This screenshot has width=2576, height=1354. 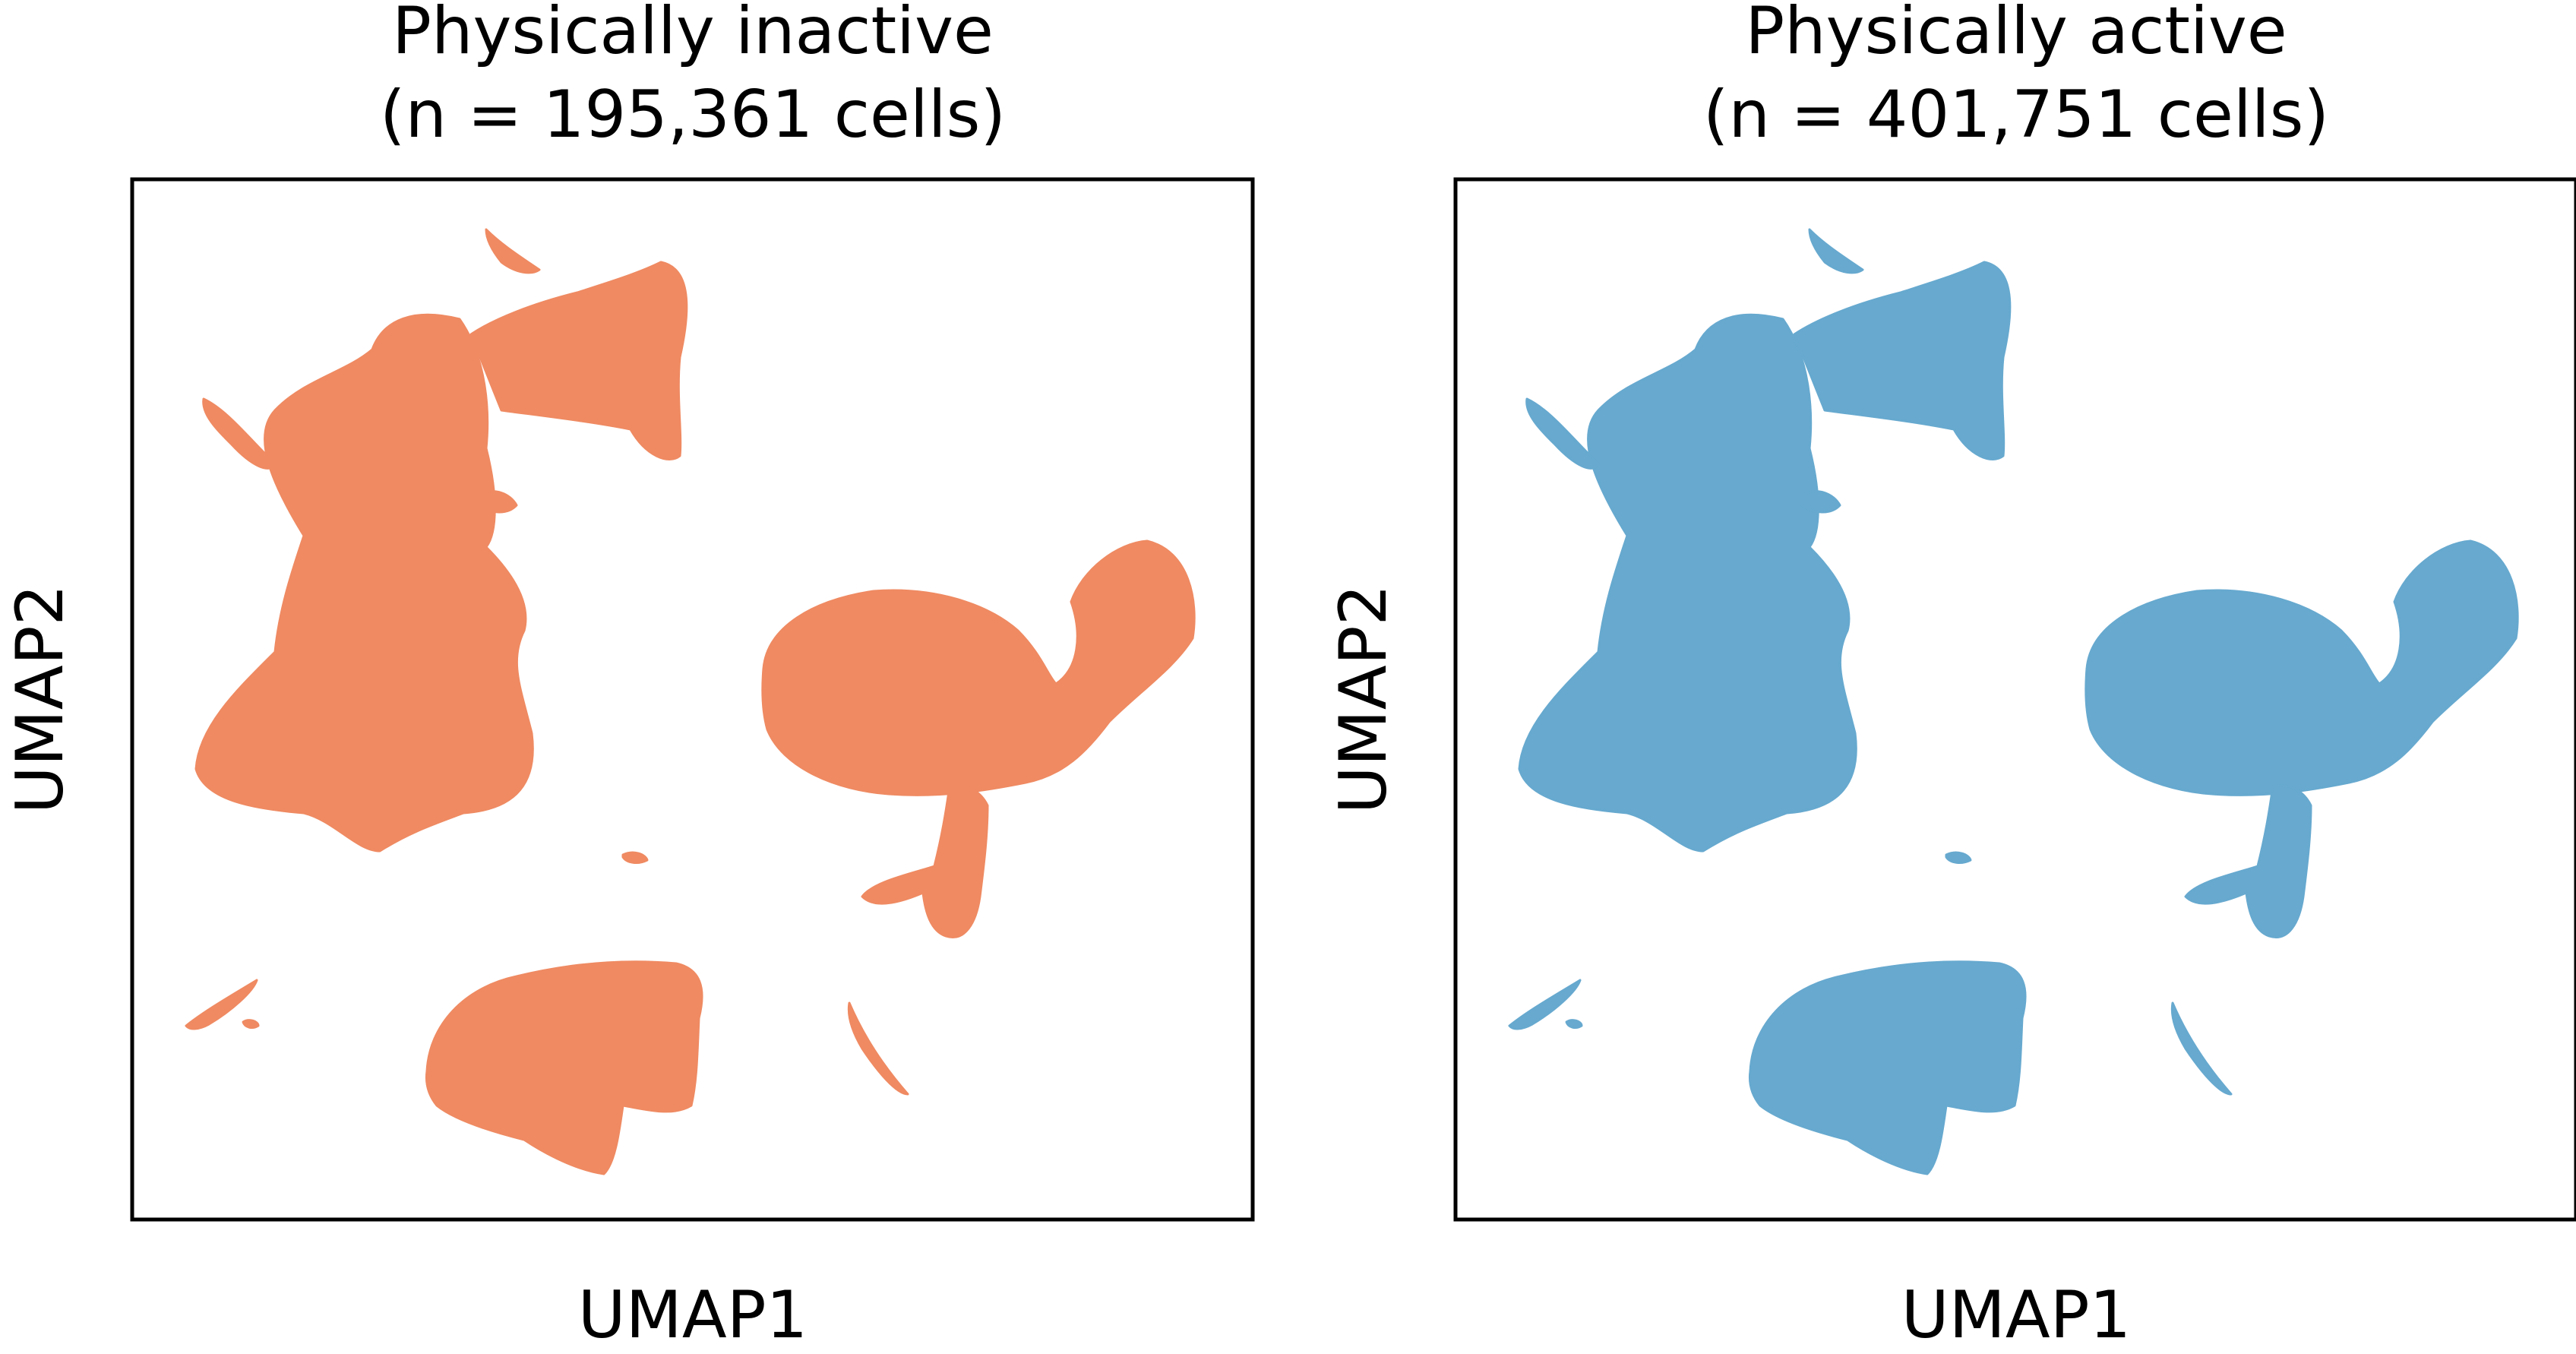 What do you see at coordinates (693, 34) in the screenshot?
I see `chart-title-line1: Physically inactive` at bounding box center [693, 34].